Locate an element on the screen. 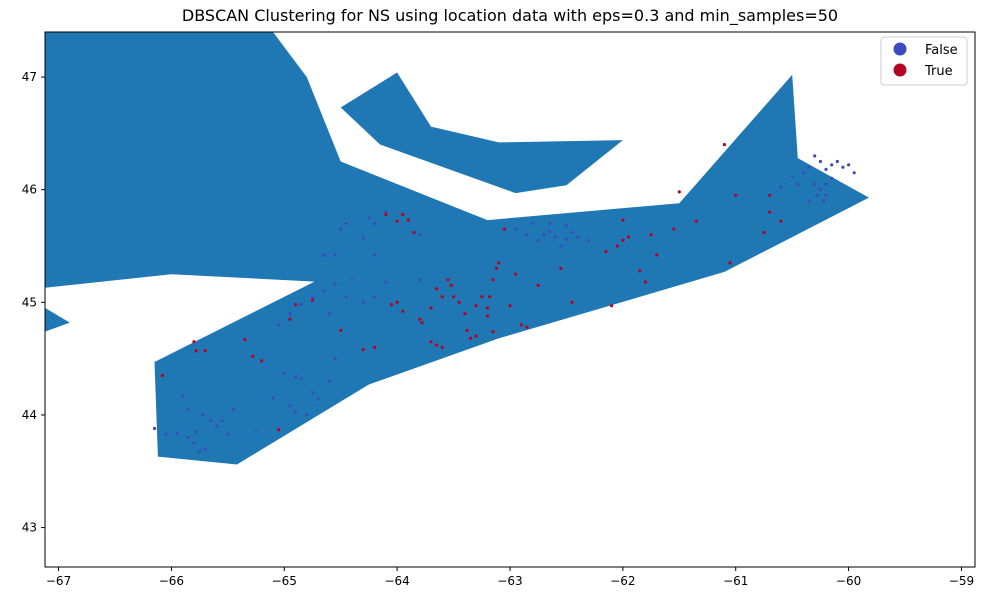  legend-marker-true is located at coordinates (900, 70).